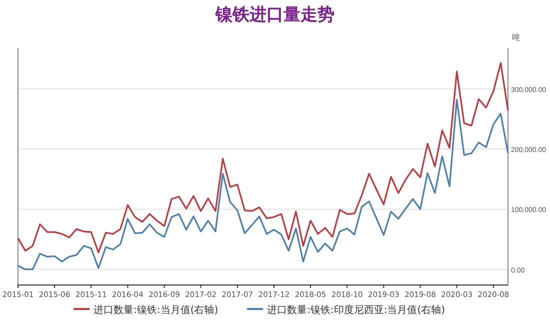  Describe the element at coordinates (274, 15) in the screenshot. I see `chart-title: 镍铁进口量走势` at that location.